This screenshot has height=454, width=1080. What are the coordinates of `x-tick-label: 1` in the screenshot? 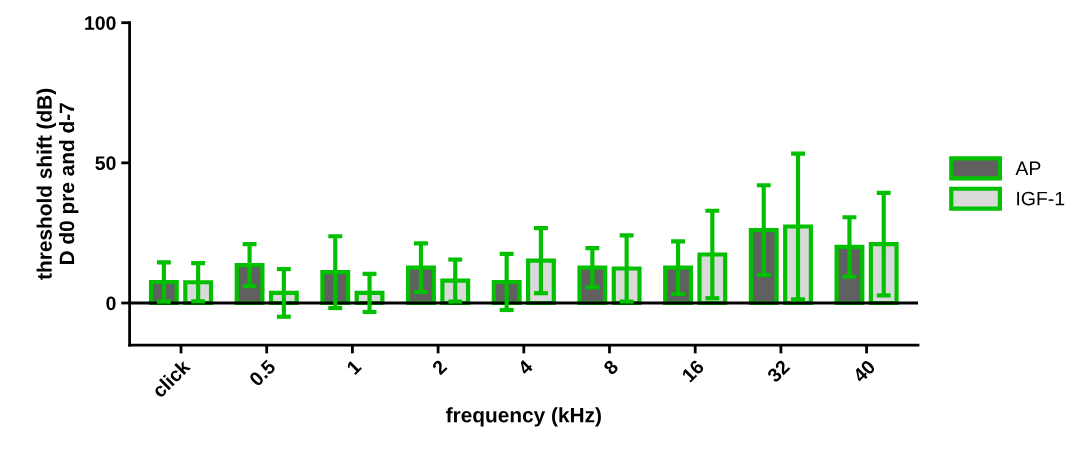 It's located at (354, 367).